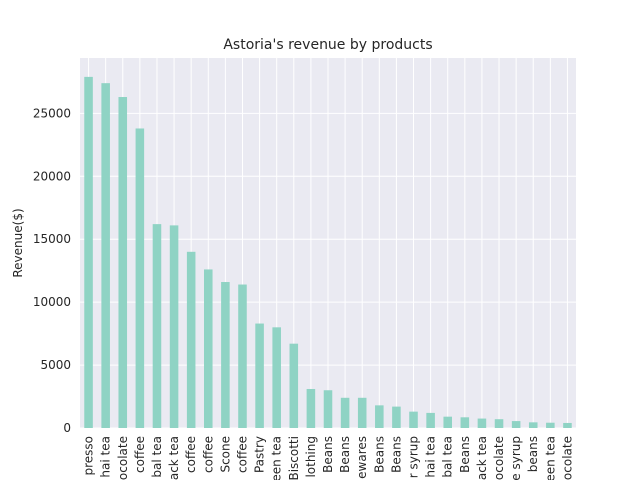  I want to click on x-tick-label: lothing, so click(311, 457).